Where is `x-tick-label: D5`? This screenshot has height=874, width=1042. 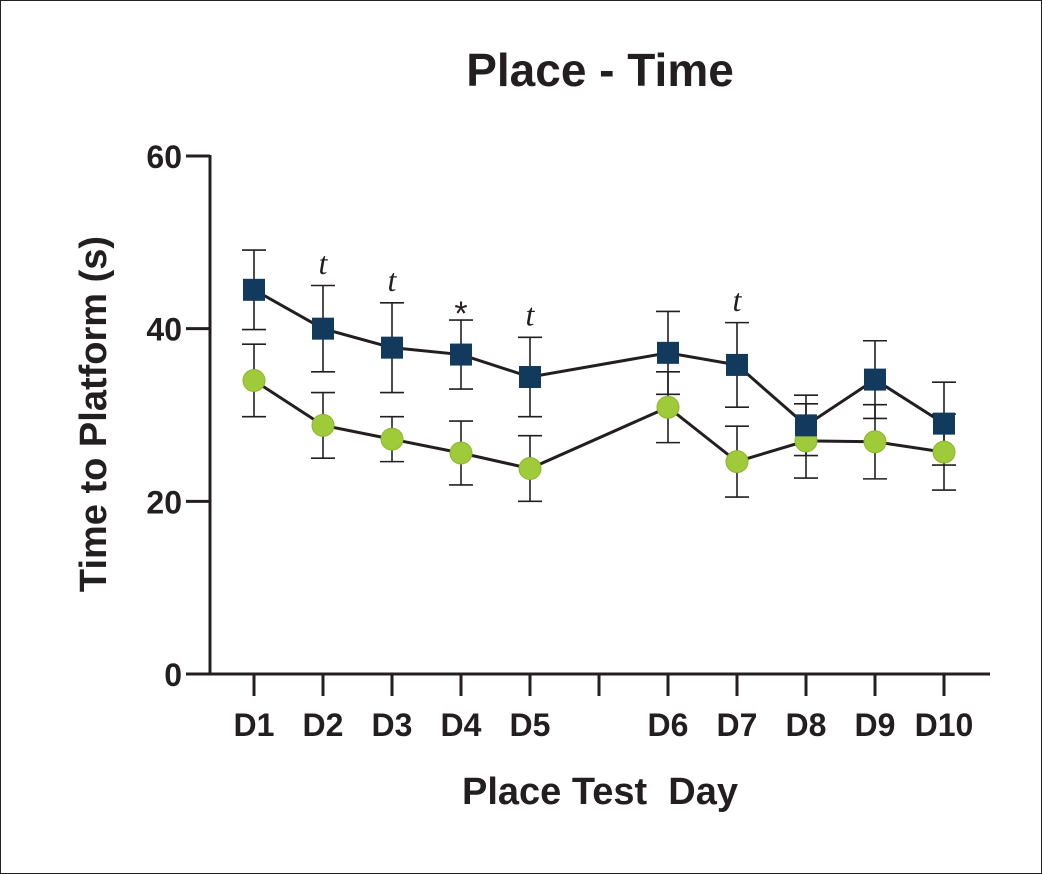 x-tick-label: D5 is located at coordinates (530, 725).